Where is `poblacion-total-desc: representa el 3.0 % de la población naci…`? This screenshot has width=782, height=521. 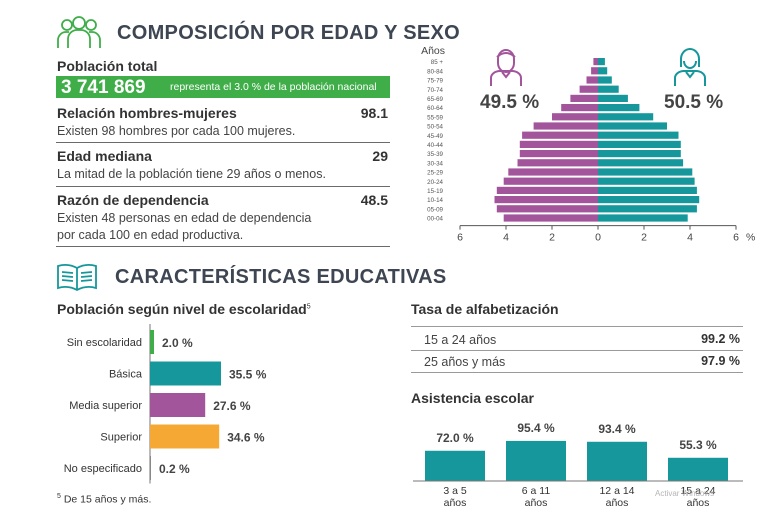 poblacion-total-desc: representa el 3.0 % de la población naci… is located at coordinates (273, 87).